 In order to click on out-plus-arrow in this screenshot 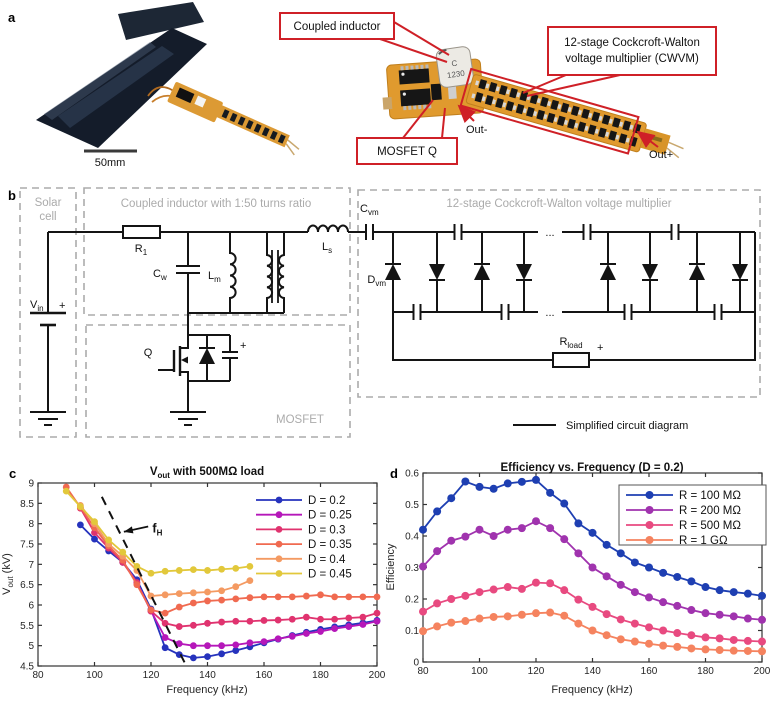, I will do `click(647, 139)`.